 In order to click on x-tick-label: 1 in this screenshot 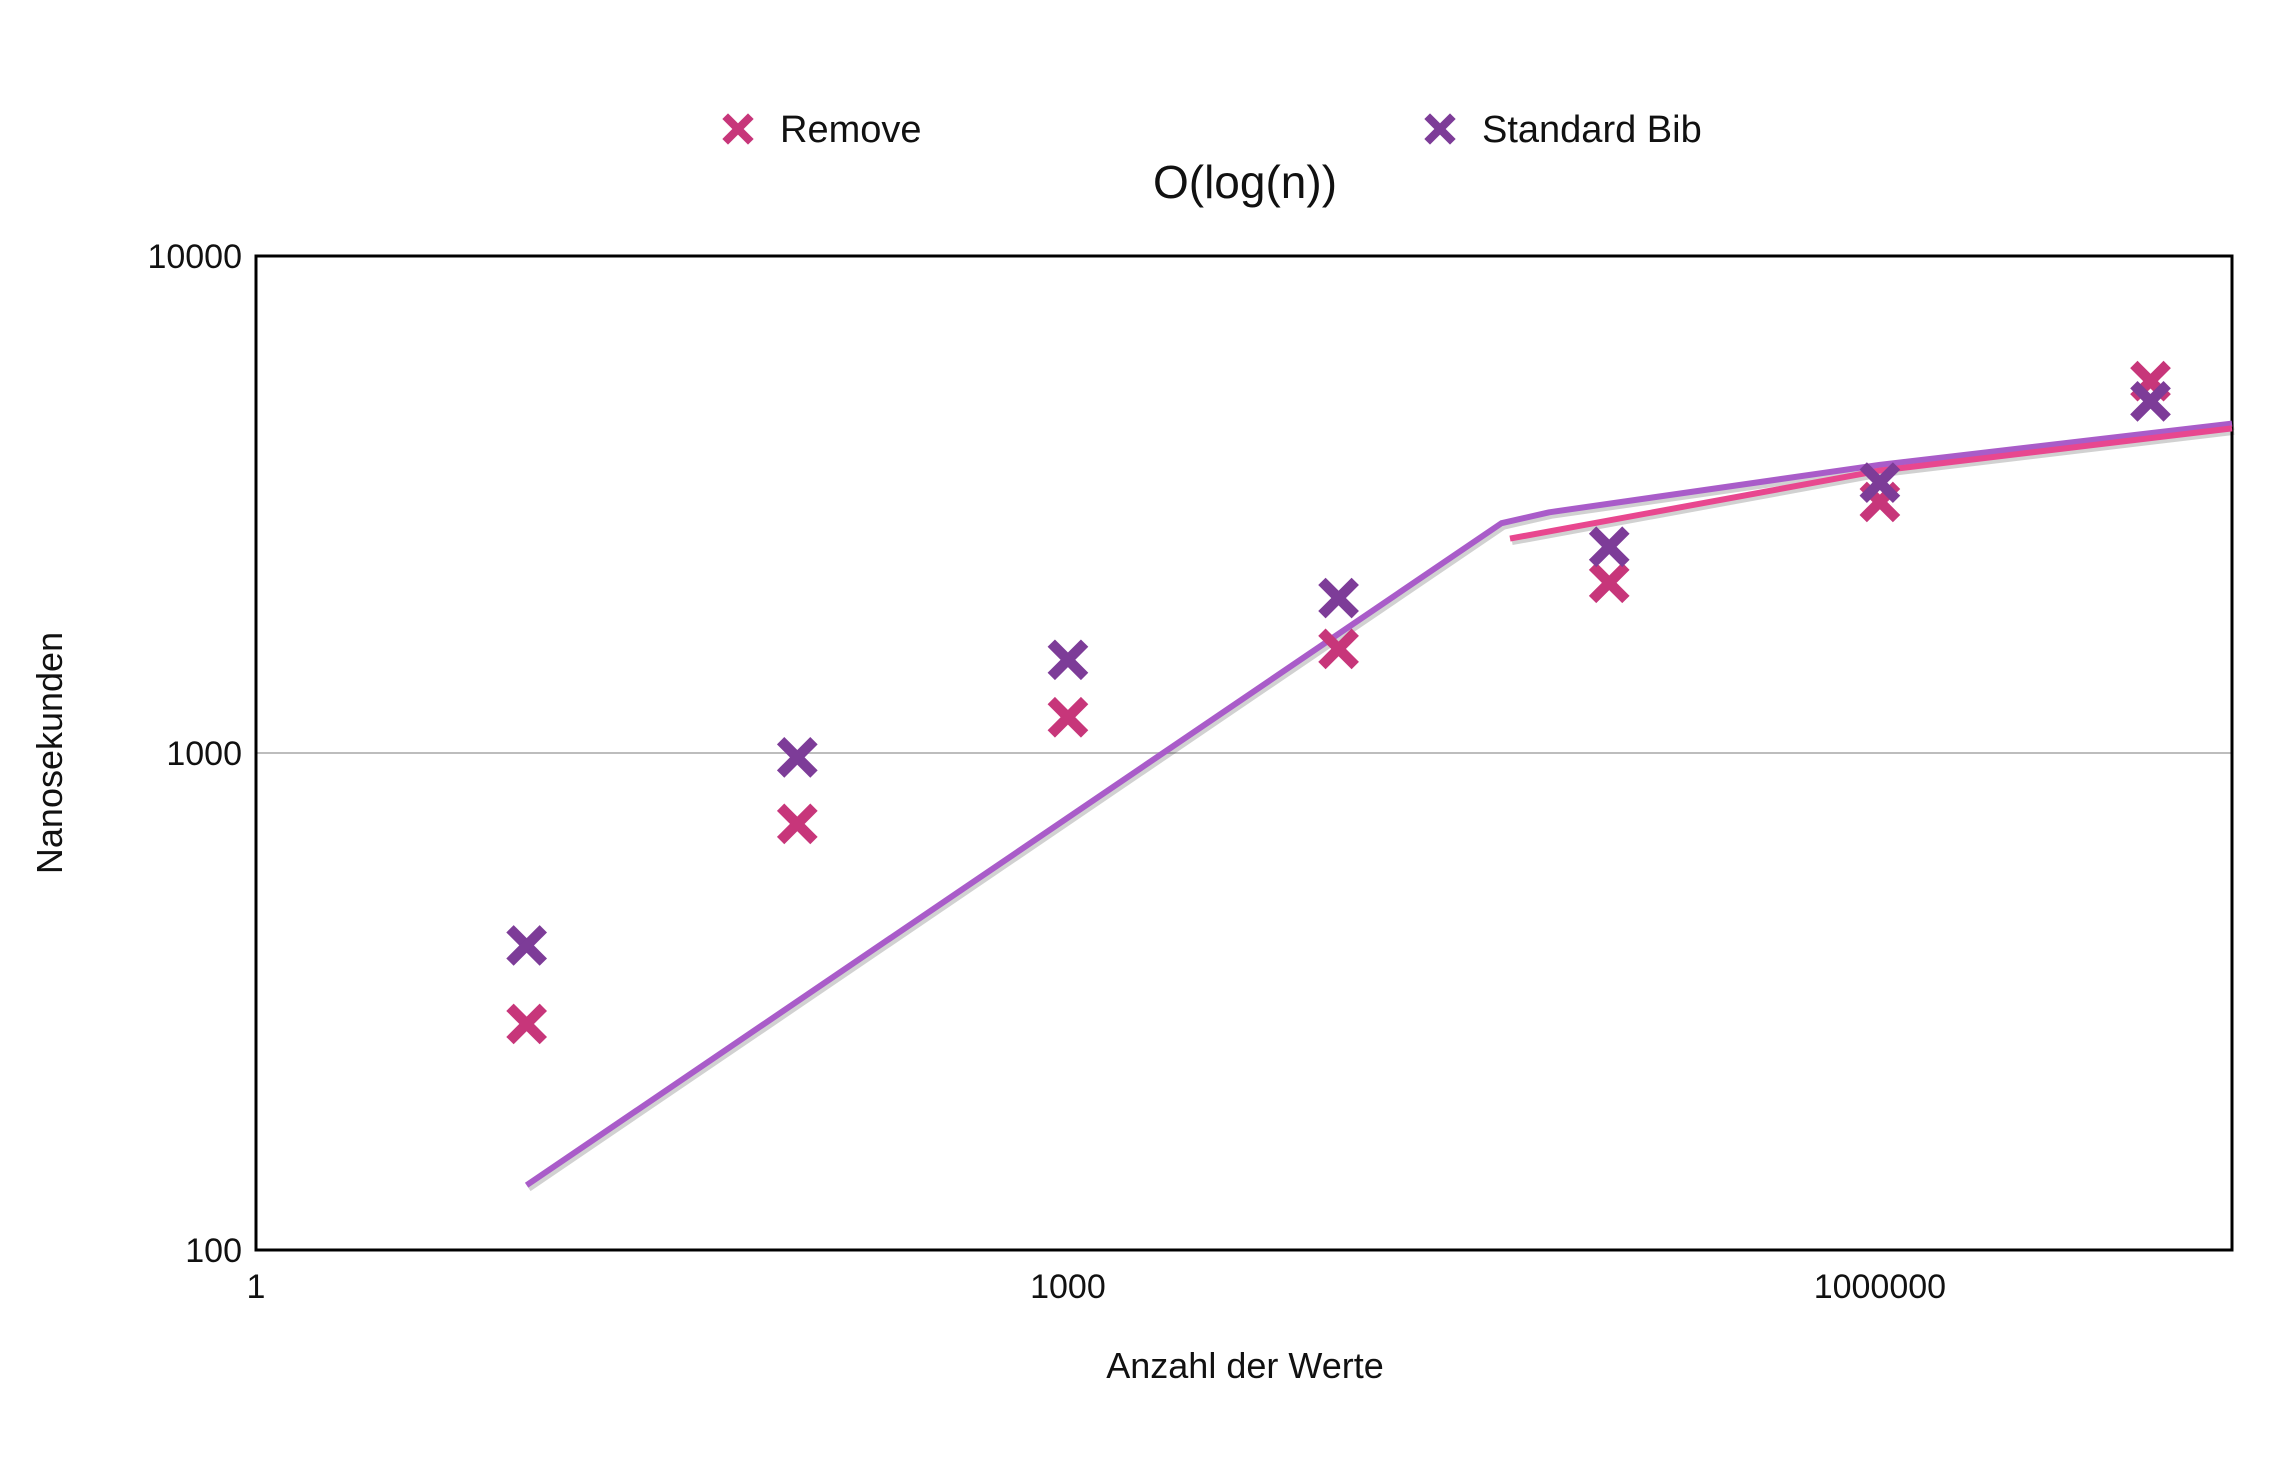, I will do `click(256, 1287)`.